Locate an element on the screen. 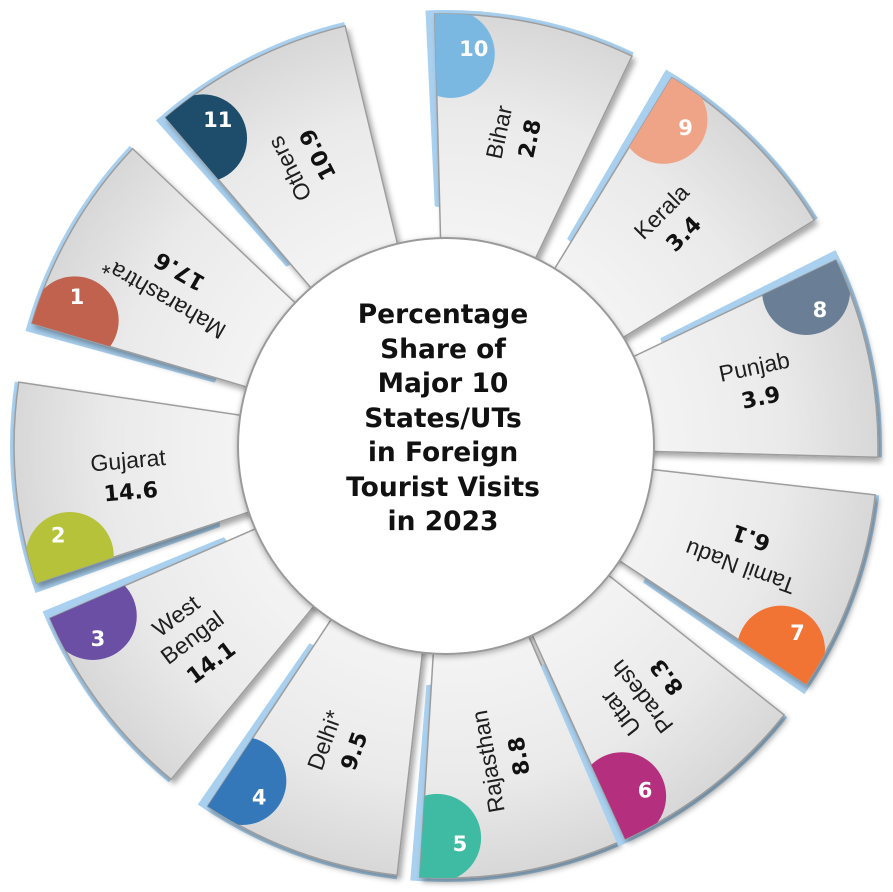 This screenshot has width=893, height=892. title-line-4: States/UTs is located at coordinates (443, 418).